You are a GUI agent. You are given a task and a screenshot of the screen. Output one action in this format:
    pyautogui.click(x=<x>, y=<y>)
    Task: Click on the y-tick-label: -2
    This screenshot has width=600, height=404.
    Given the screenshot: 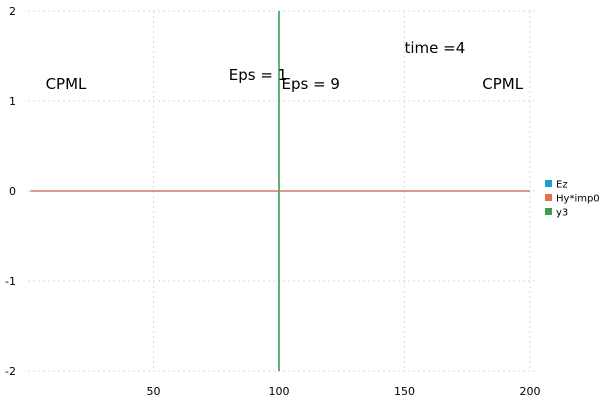 What is the action you would take?
    pyautogui.click(x=10, y=371)
    